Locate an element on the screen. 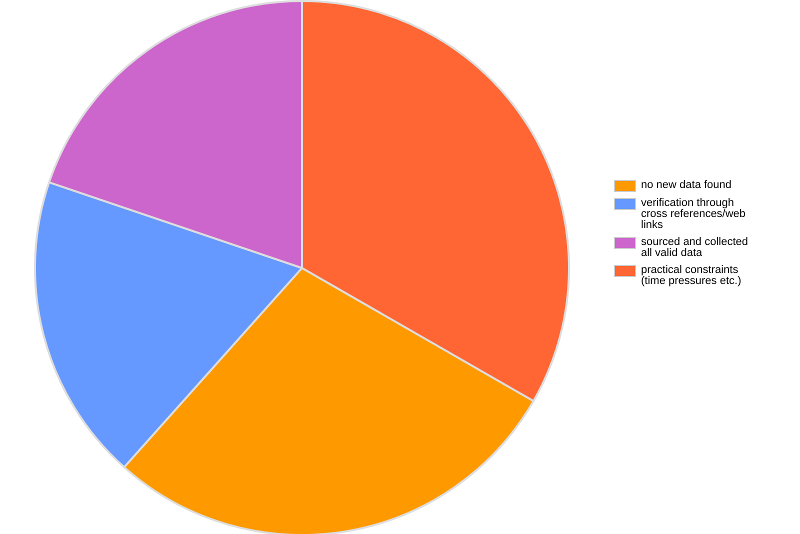 Image resolution: width=800 pixels, height=534 pixels. legend-label: practical constraints (time pressures etc.) is located at coordinates (691, 275).